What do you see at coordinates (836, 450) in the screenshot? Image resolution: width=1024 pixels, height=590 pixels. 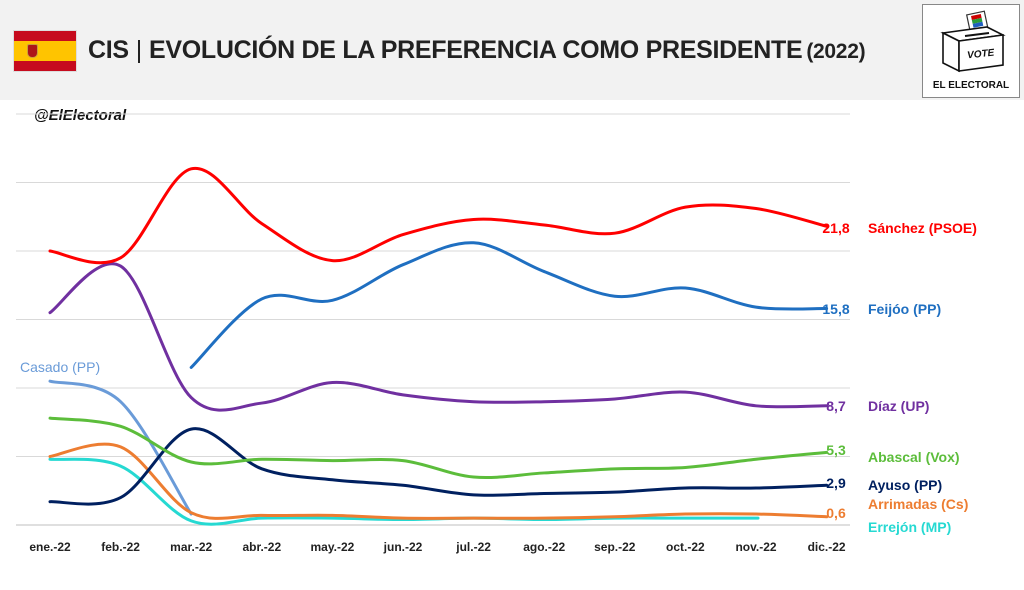 I see `end-value-label-abascal: 5,3` at bounding box center [836, 450].